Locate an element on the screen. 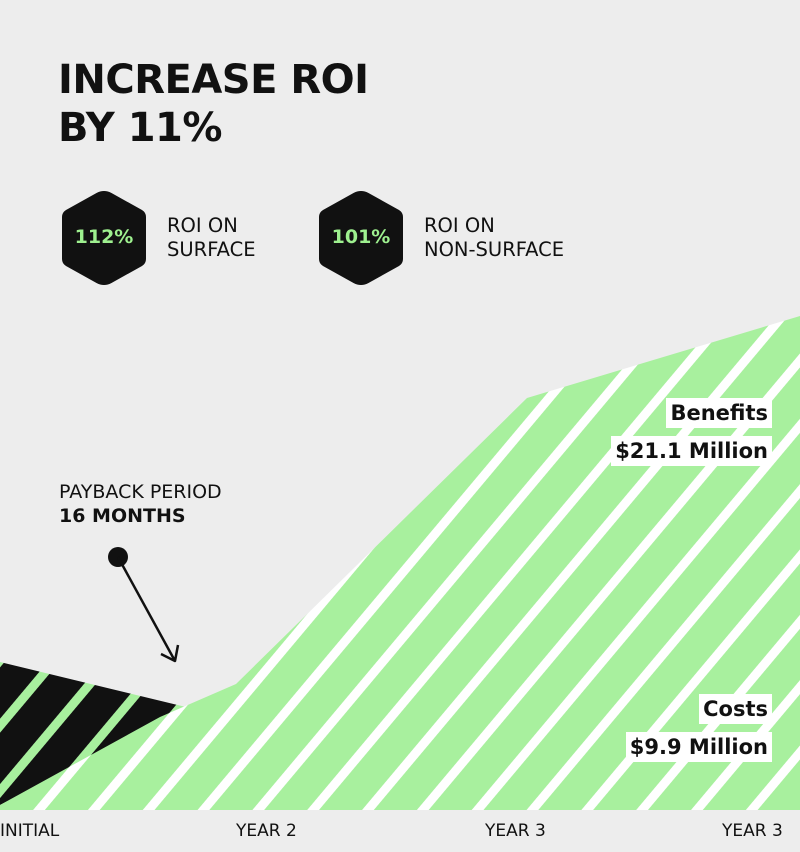 The height and width of the screenshot is (852, 800). hexagon-badge: 112% is located at coordinates (104, 238).